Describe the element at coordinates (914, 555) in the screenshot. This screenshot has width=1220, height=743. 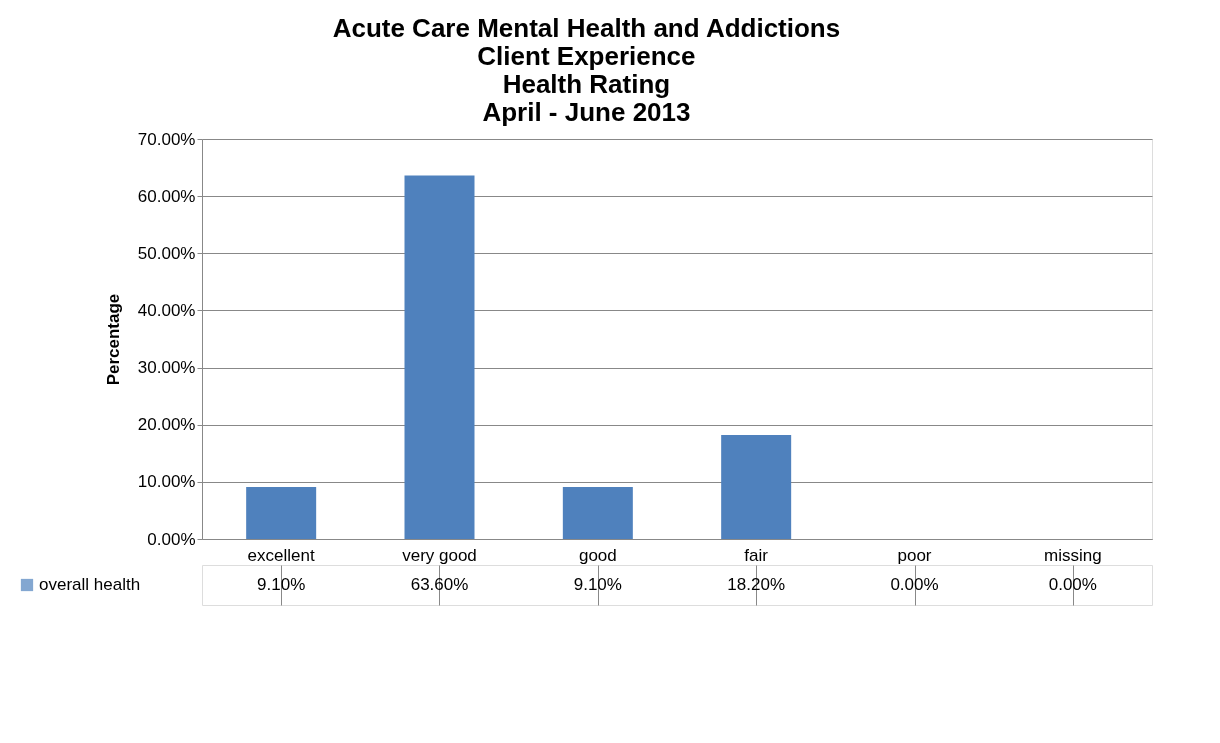
I see `x-tick-label: poor` at that location.